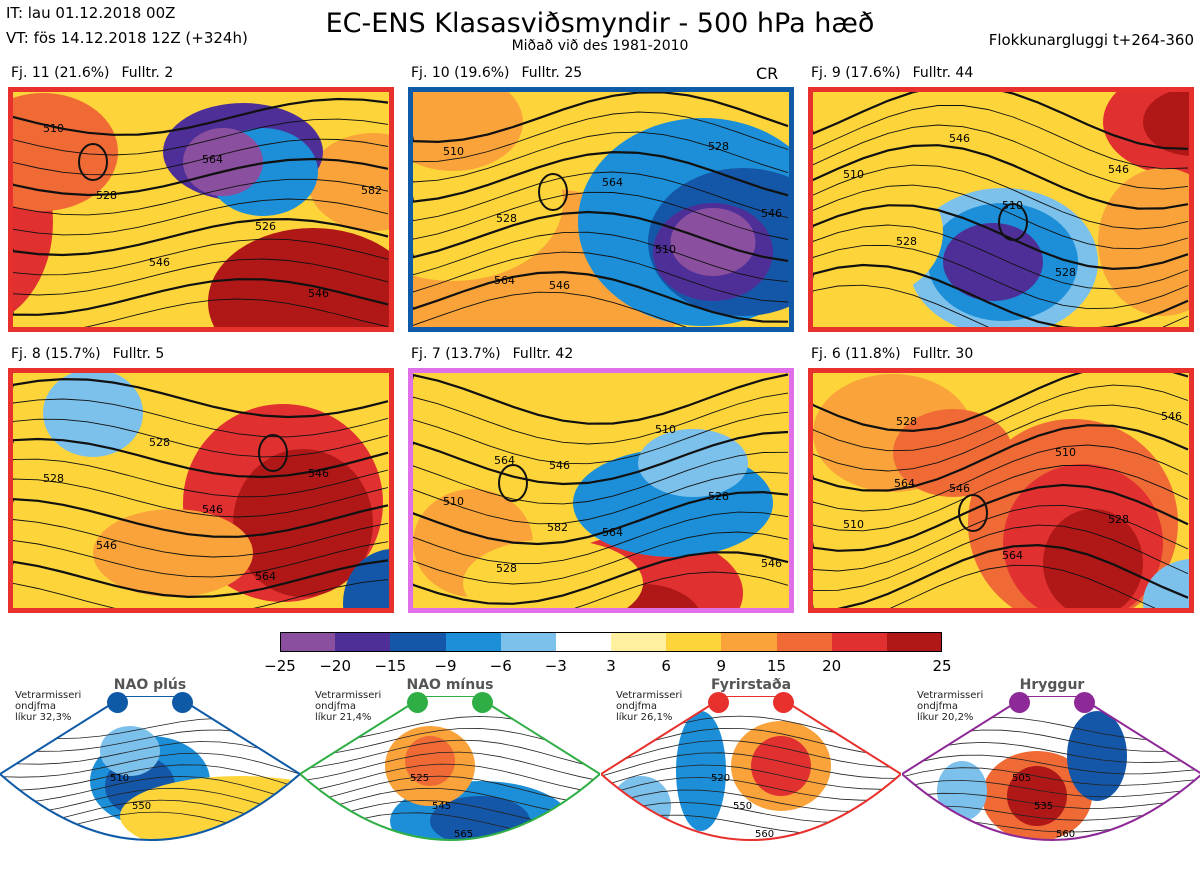 Image resolution: width=1200 pixels, height=871 pixels. Describe the element at coordinates (498, 354) in the screenshot. I see `cluster-label: Fj. 7 (13.7%) Fulltr. 42` at that location.